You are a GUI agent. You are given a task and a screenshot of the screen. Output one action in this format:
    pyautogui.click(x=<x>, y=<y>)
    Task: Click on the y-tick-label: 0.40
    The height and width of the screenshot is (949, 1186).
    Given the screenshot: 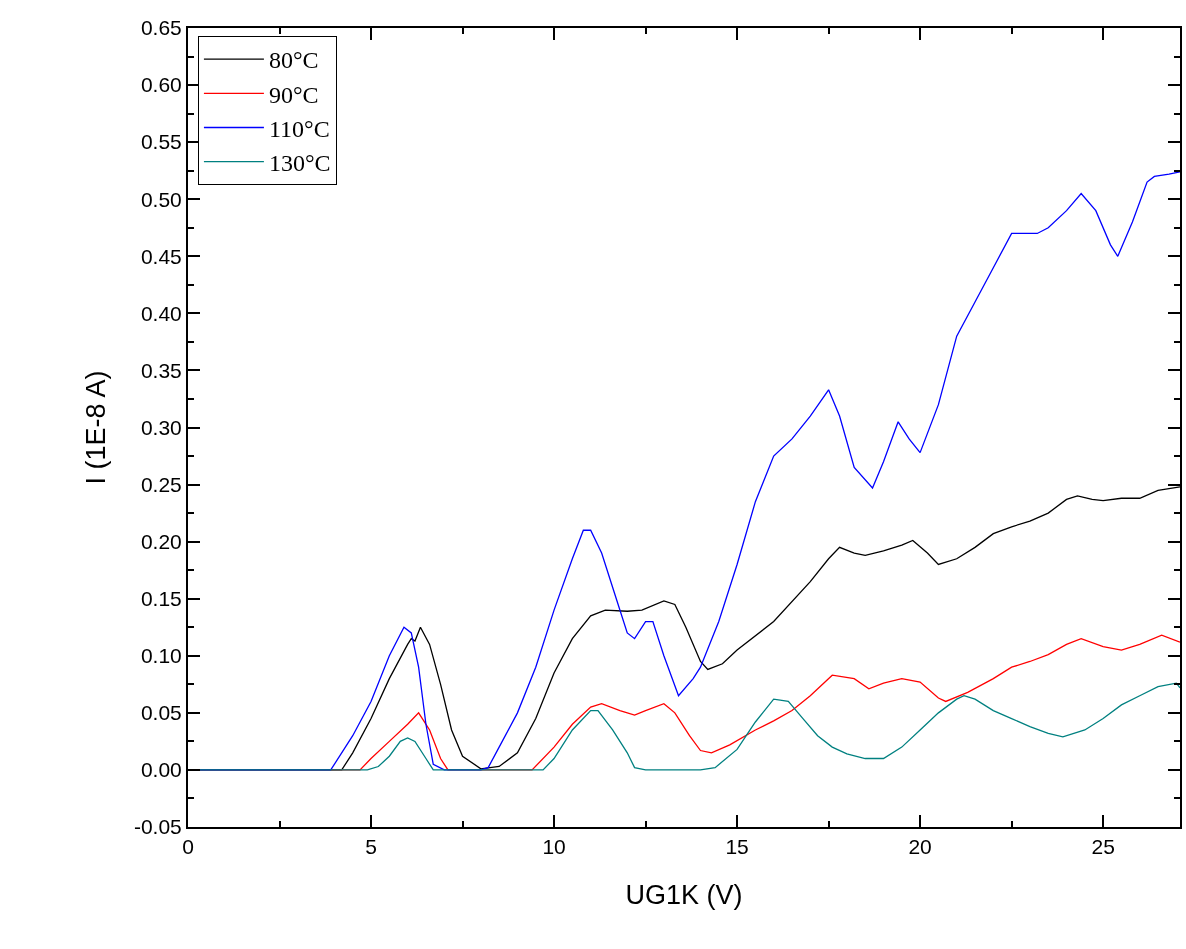 What is the action you would take?
    pyautogui.click(x=161, y=313)
    